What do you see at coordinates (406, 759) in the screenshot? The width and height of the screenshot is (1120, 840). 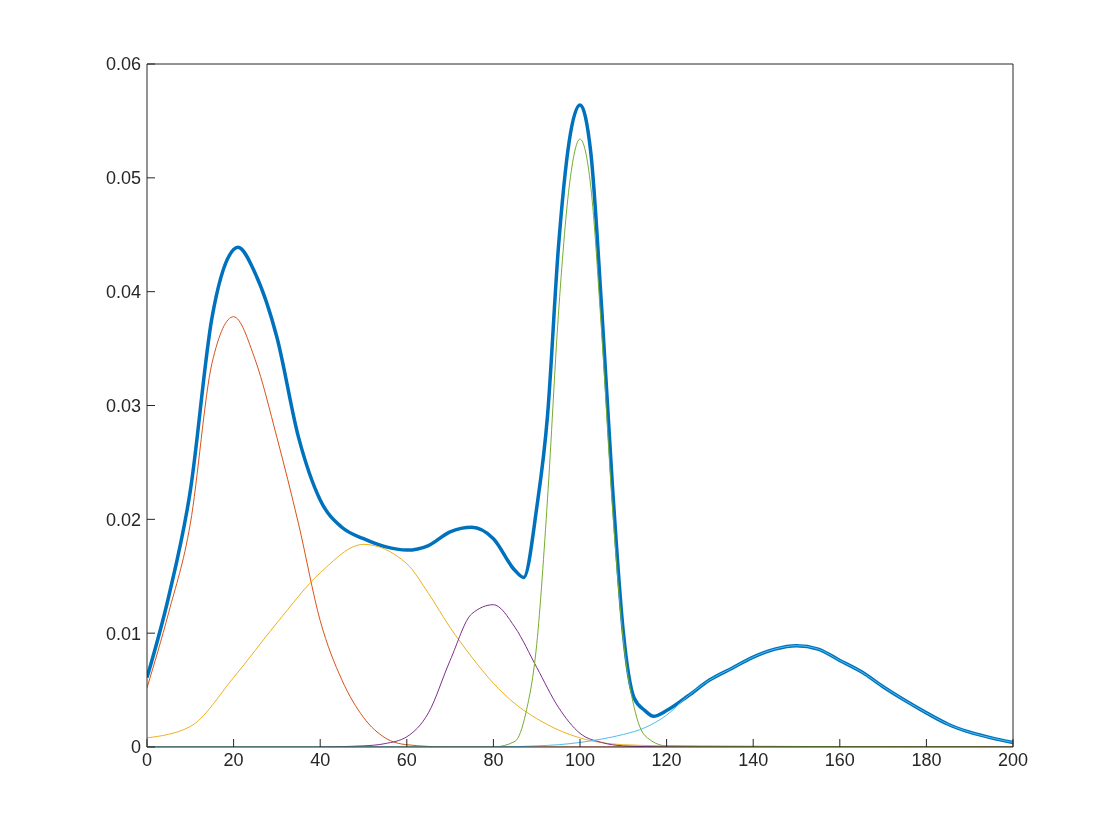 I see `x-tick-label: 60` at bounding box center [406, 759].